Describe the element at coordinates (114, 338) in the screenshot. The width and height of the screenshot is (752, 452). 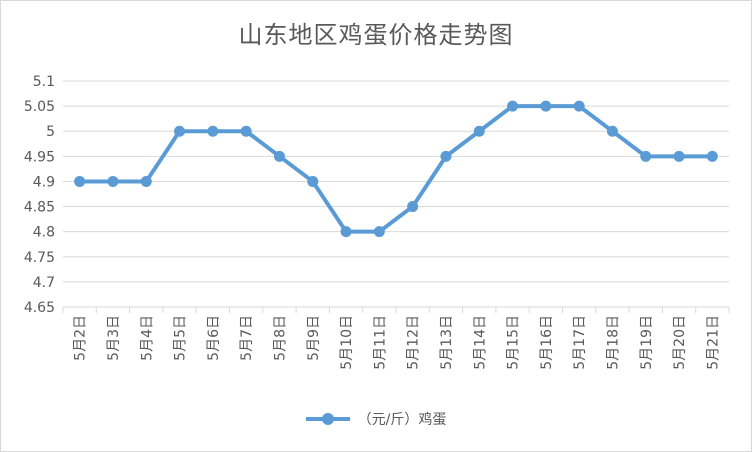
I see `x-tick-label: 5月3日` at that location.